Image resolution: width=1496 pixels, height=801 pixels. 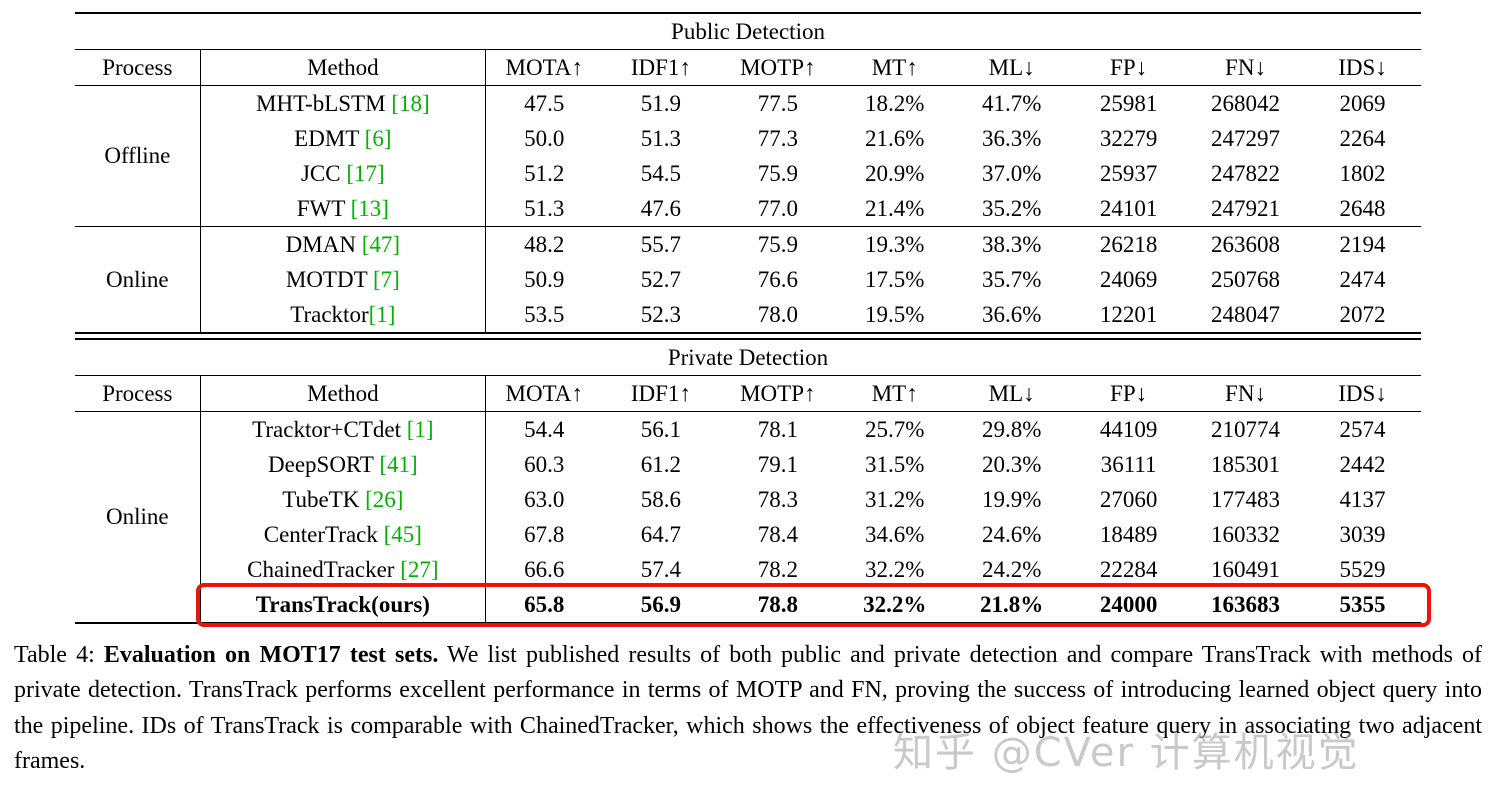 I want to click on value-cell: 3039, so click(x=1362, y=534).